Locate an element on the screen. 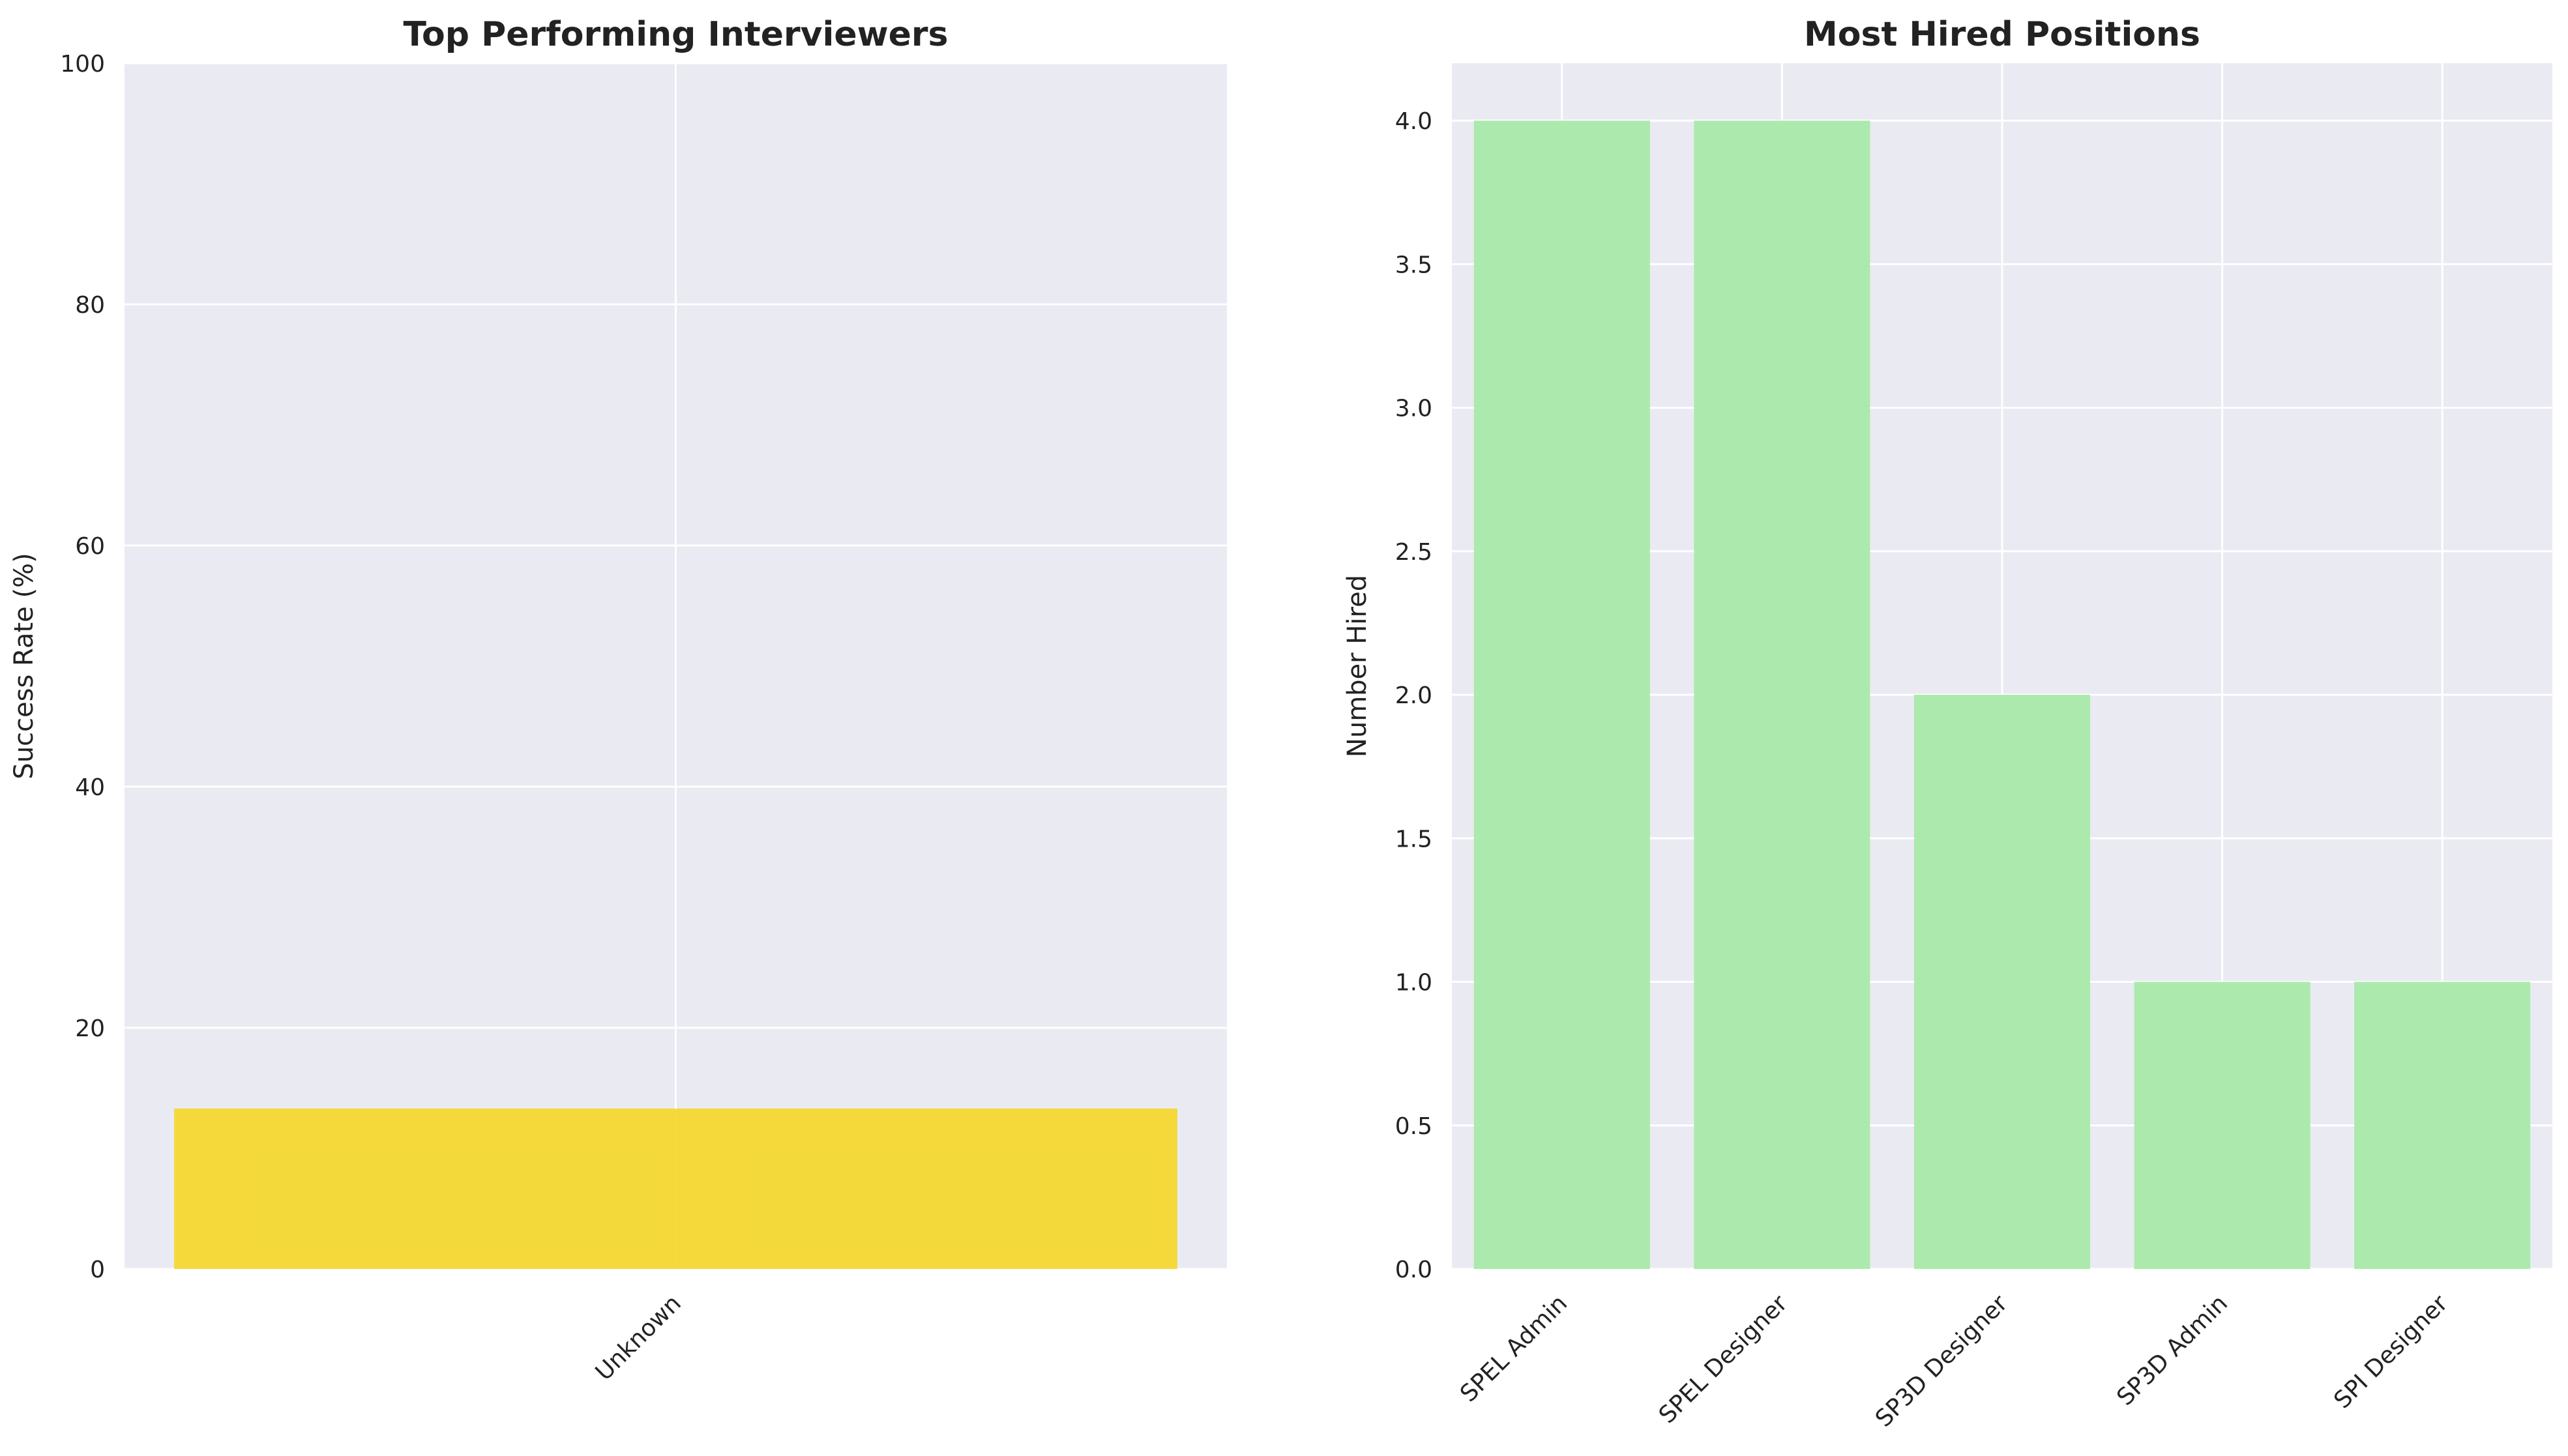 The width and height of the screenshot is (2568, 1456). y-tick-label: 1.5 is located at coordinates (1413, 839).